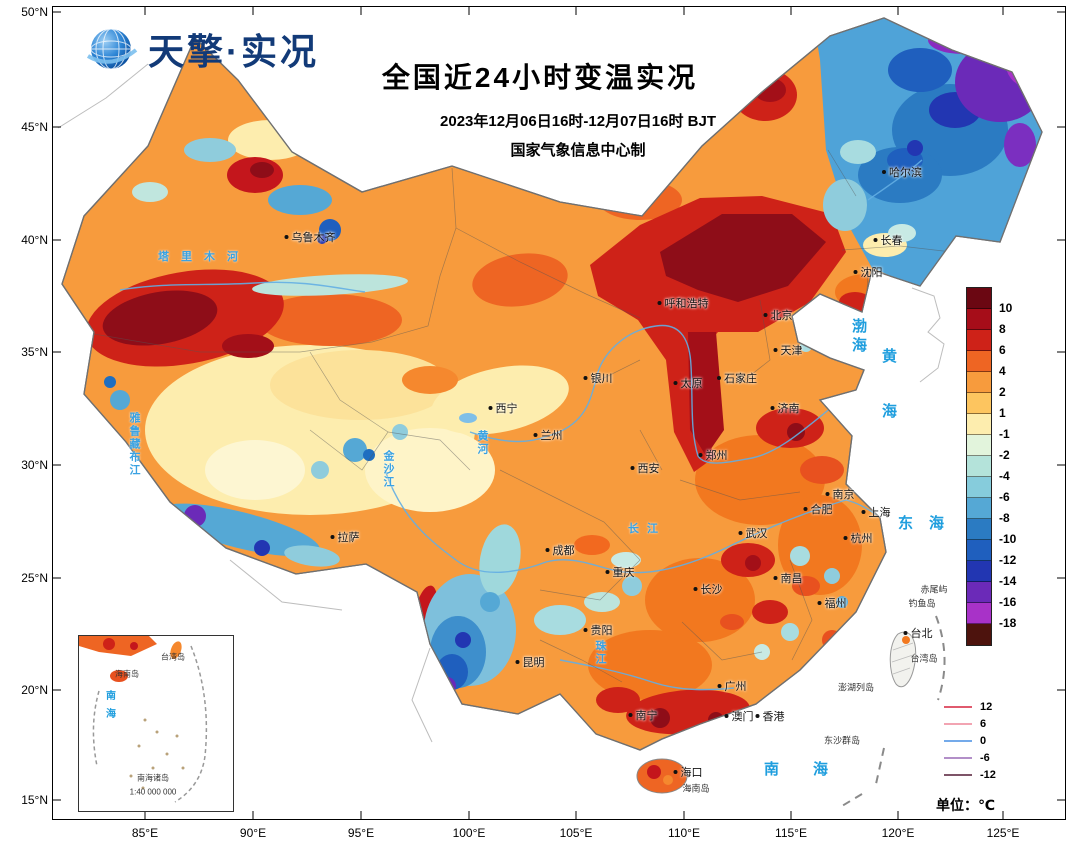 This screenshot has height=853, width=1080. I want to click on island-label: 赤尾屿, so click(934, 589).